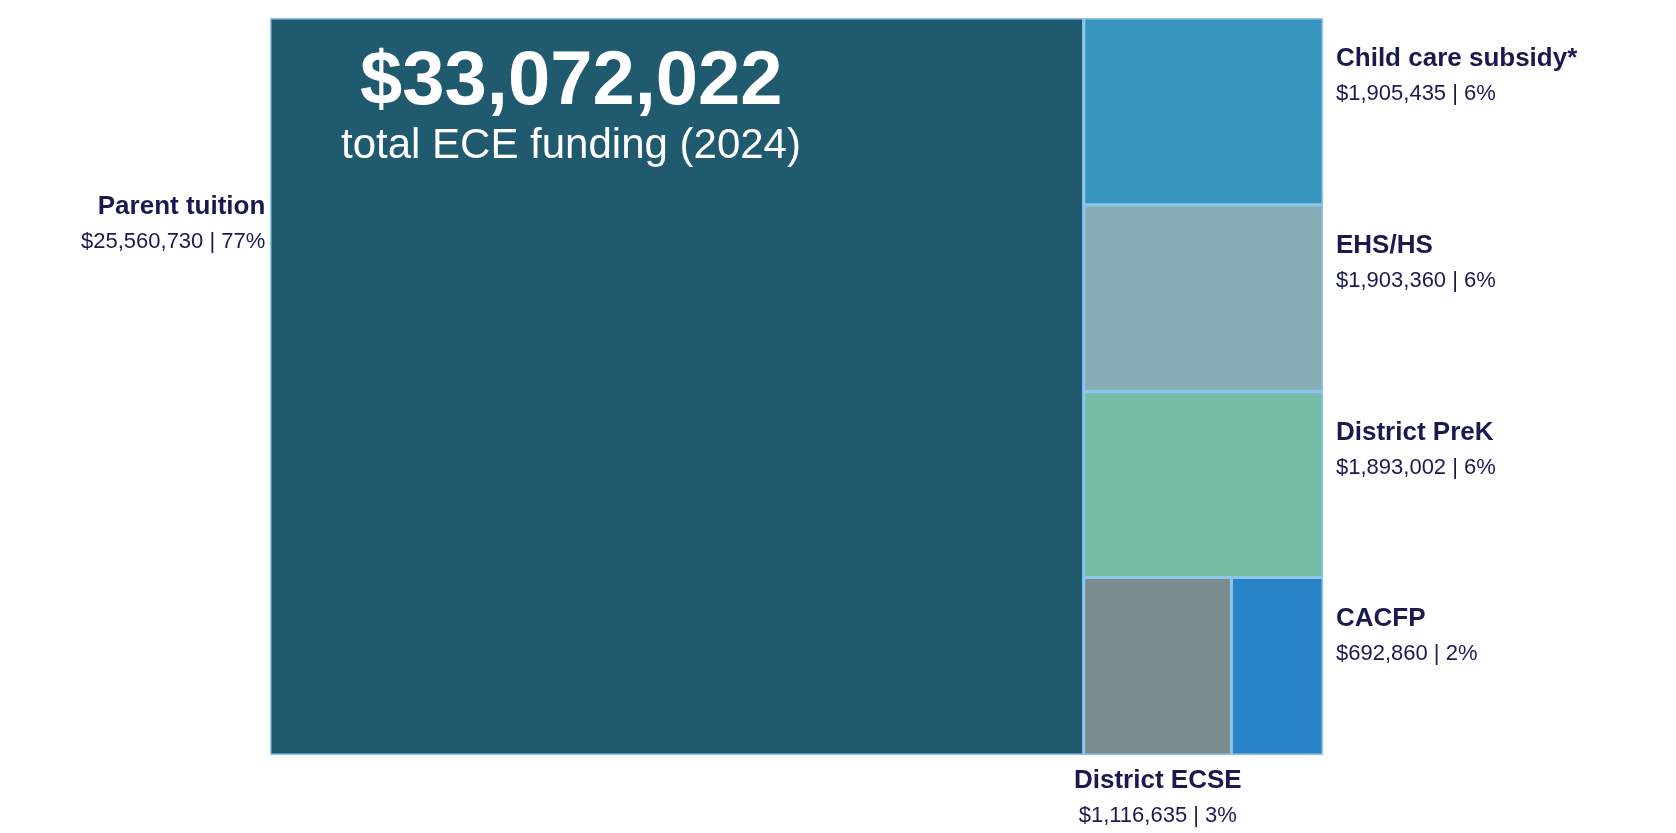 Image resolution: width=1676 pixels, height=833 pixels. Describe the element at coordinates (571, 77) in the screenshot. I see `text: $33,072,022` at that location.